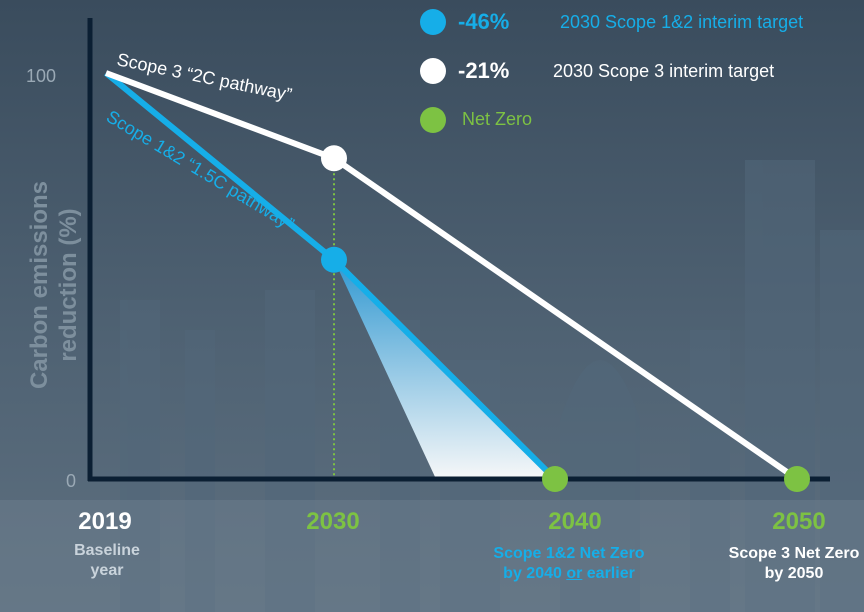 This screenshot has height=612, width=864. What do you see at coordinates (794, 563) in the screenshot?
I see `x-sublabel-2050: Scope 3 Net Zero by 2050` at bounding box center [794, 563].